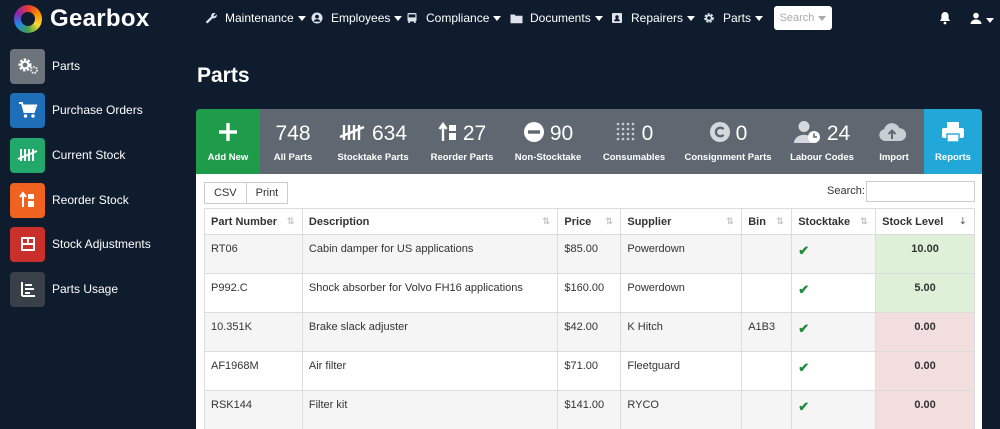  Describe the element at coordinates (953, 134) in the screenshot. I see `printer-icon` at that location.